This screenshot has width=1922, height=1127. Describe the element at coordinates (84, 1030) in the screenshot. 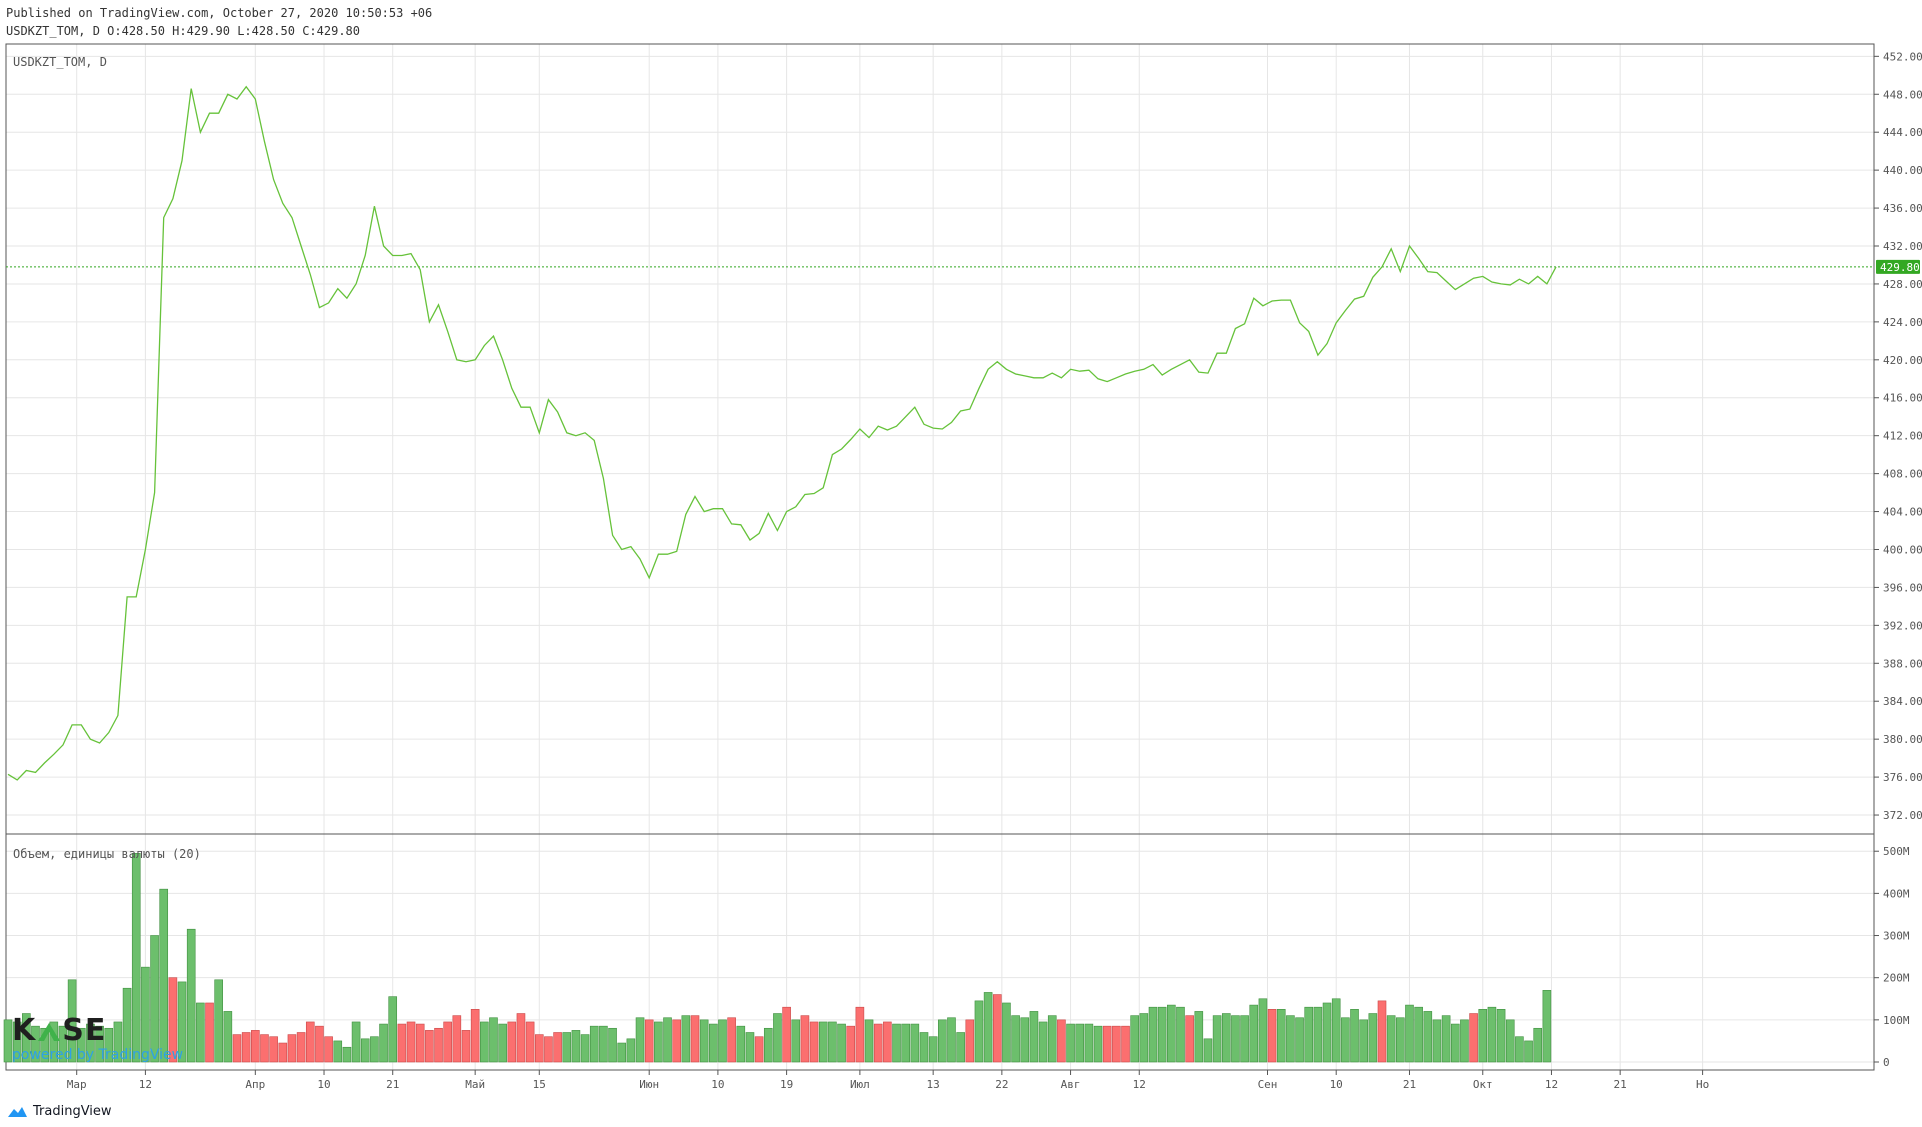

I see `kase-word-right: SE` at that location.